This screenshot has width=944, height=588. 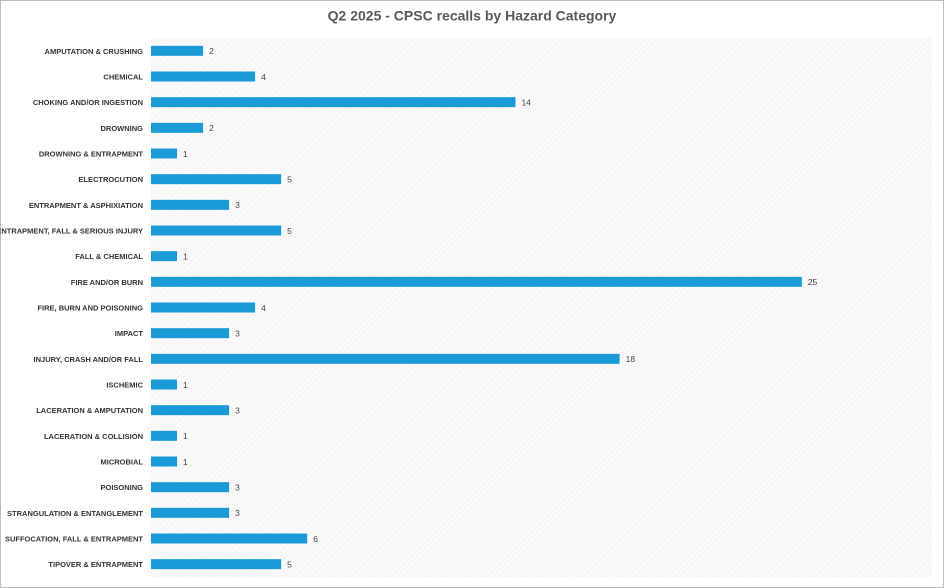 I want to click on y-tick-label: SUFFOCATION, FALL & ENTRAPMENT, so click(x=74, y=538).